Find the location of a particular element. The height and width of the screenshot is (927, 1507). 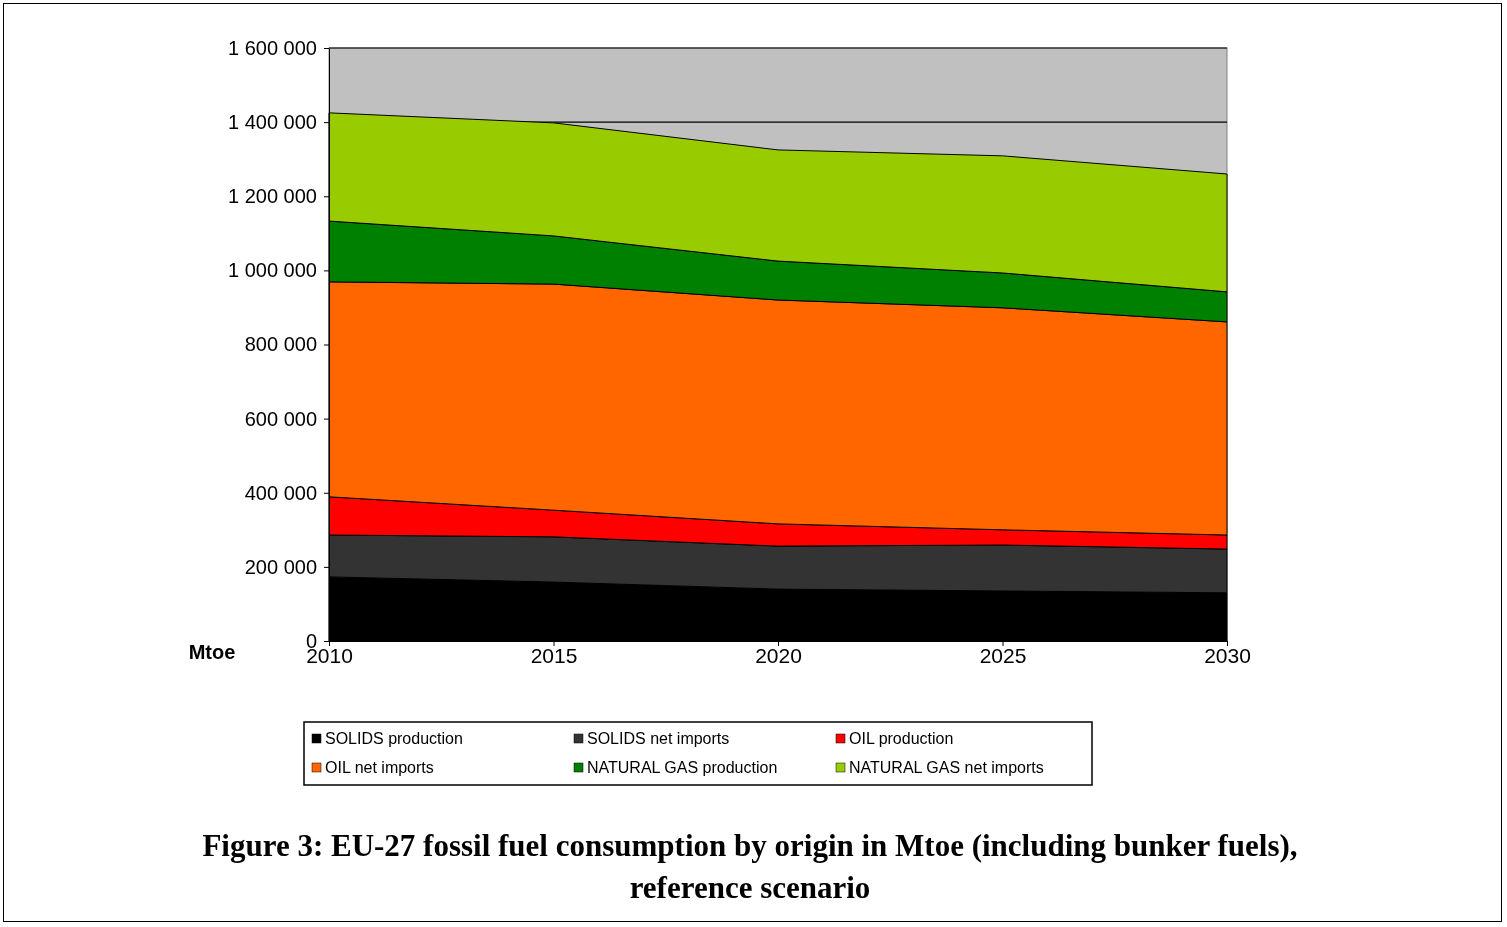

y-tick-label: 1 200 000 is located at coordinates (272, 196).